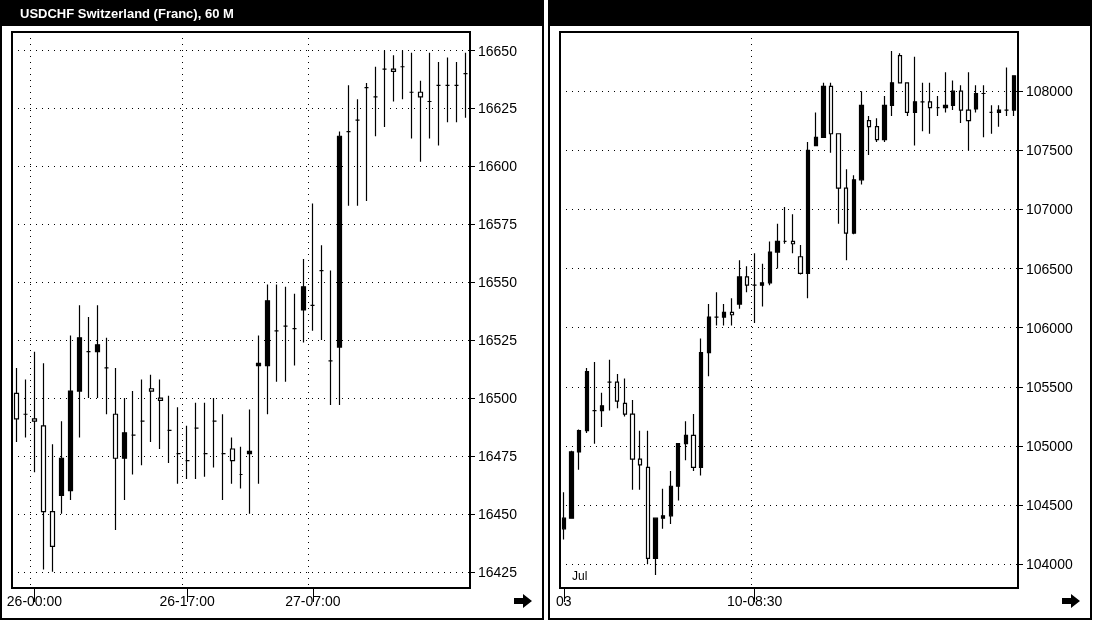  Describe the element at coordinates (1049, 327) in the screenshot. I see `y-tick-label: 106000` at that location.